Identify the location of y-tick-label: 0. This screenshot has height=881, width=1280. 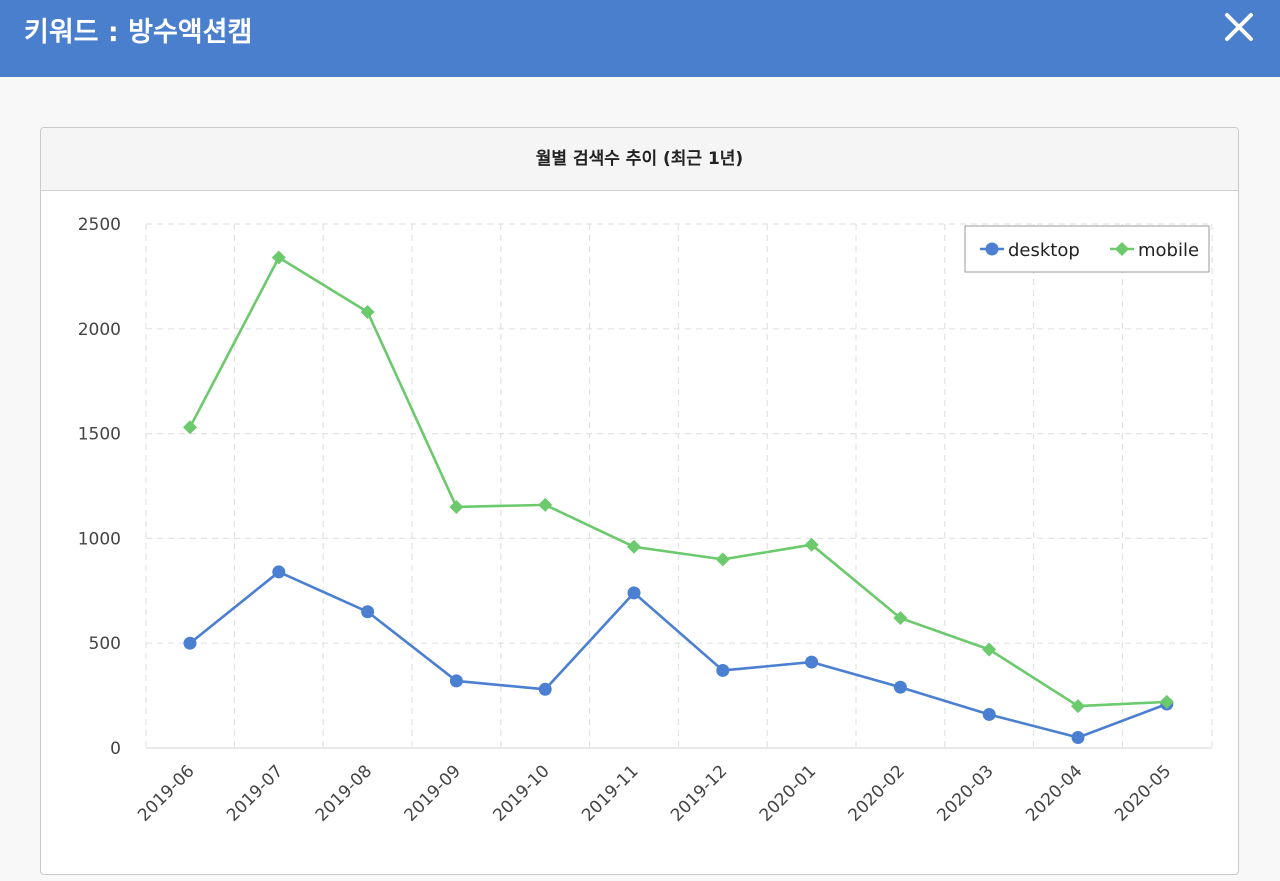
(115, 749).